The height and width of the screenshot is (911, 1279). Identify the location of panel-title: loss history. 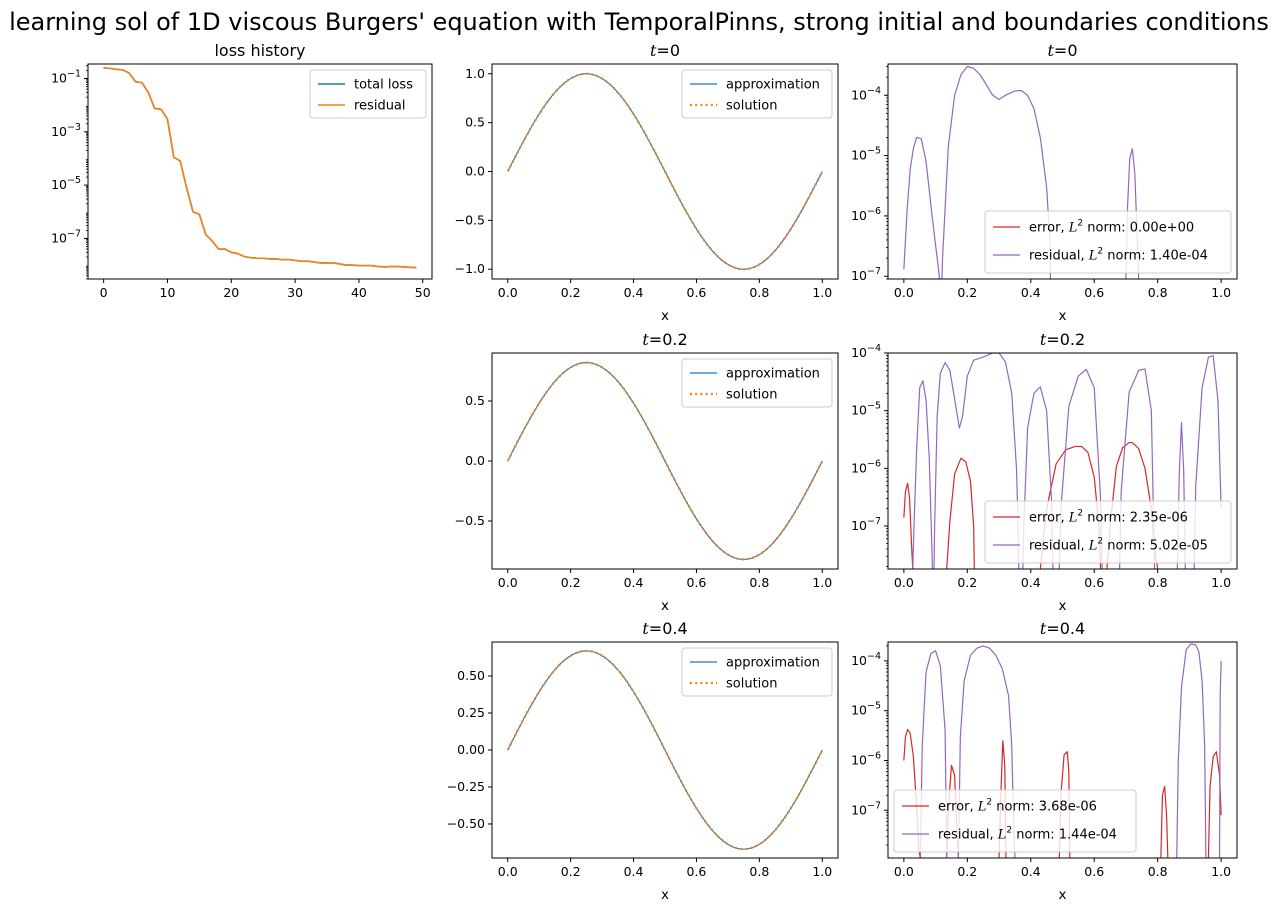
(259, 50).